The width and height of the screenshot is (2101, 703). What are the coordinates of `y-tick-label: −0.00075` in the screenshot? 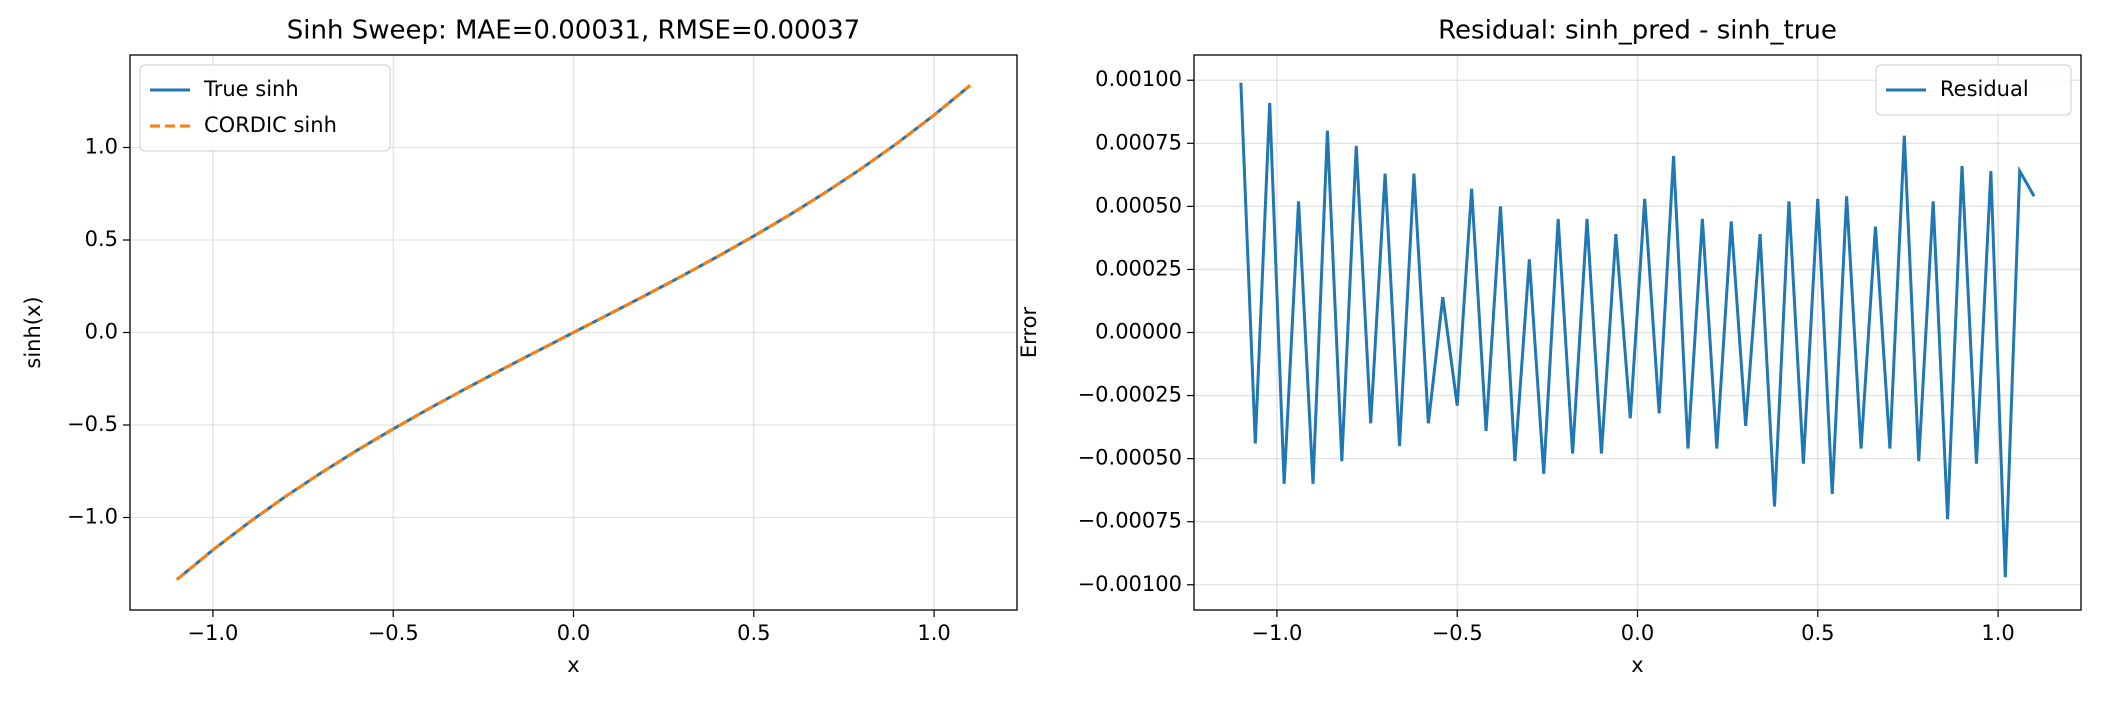 It's located at (1130, 521).